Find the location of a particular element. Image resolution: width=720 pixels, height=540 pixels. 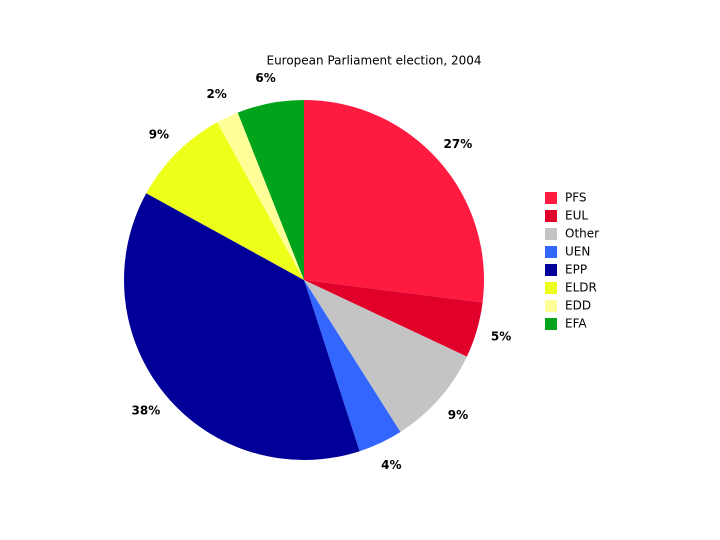

value-label: 27% is located at coordinates (458, 144).